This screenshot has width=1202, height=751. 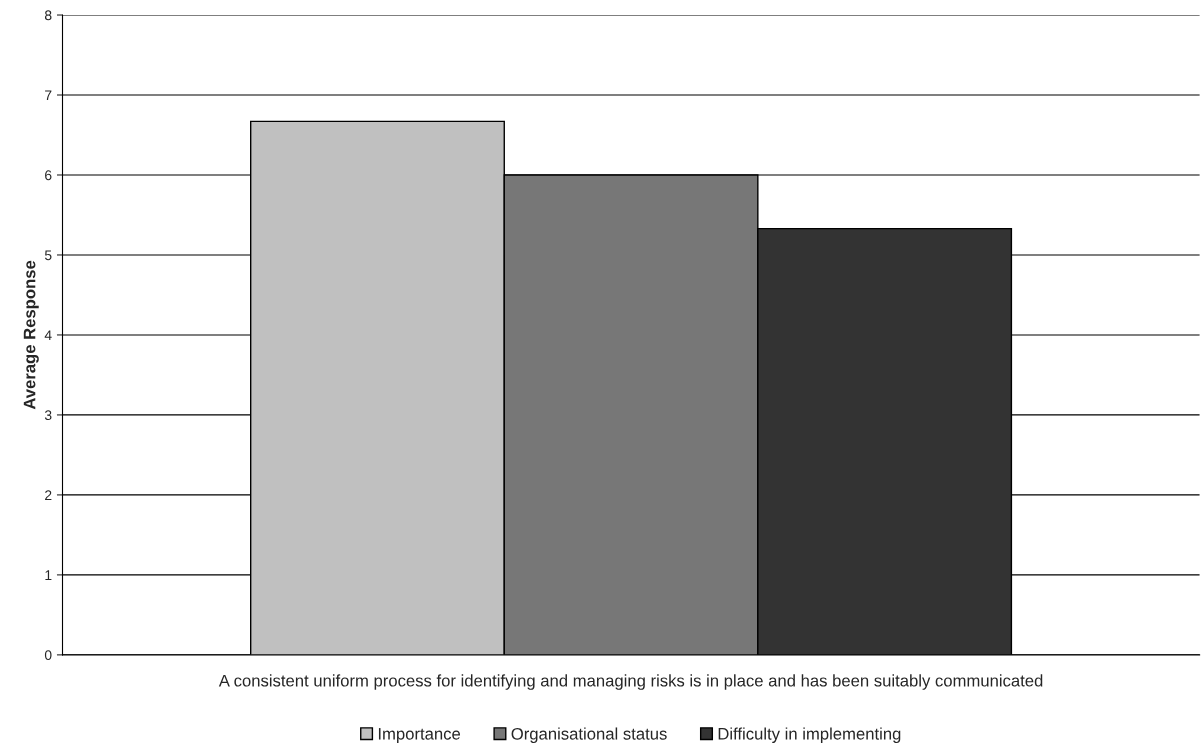 What do you see at coordinates (48, 655) in the screenshot?
I see `y-tick-label: 0` at bounding box center [48, 655].